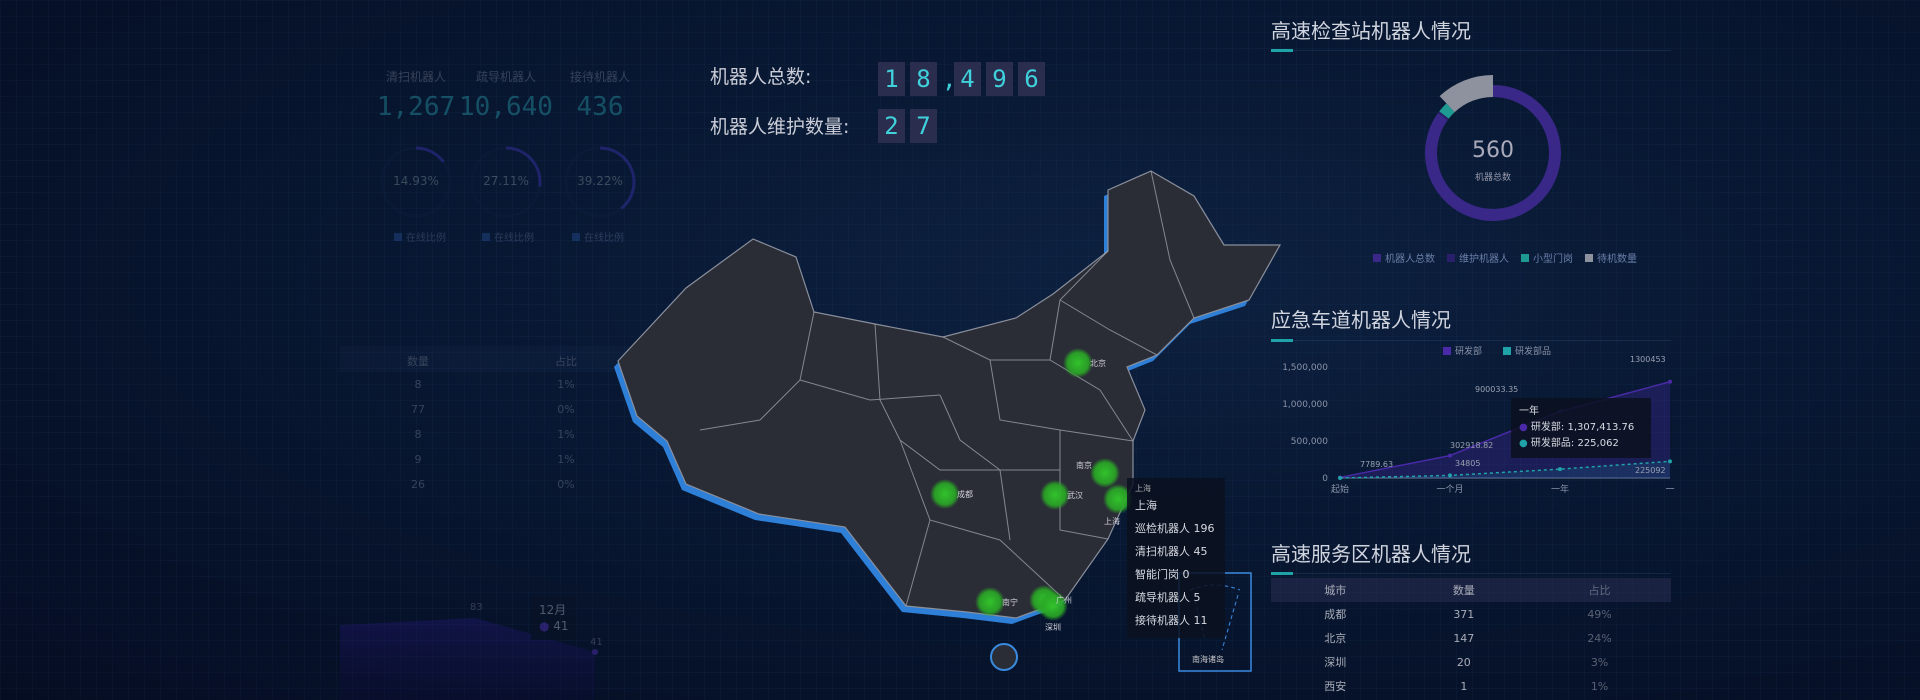 This screenshot has width=1920, height=700. I want to click on legend-item: 小型门岗, so click(1547, 257).